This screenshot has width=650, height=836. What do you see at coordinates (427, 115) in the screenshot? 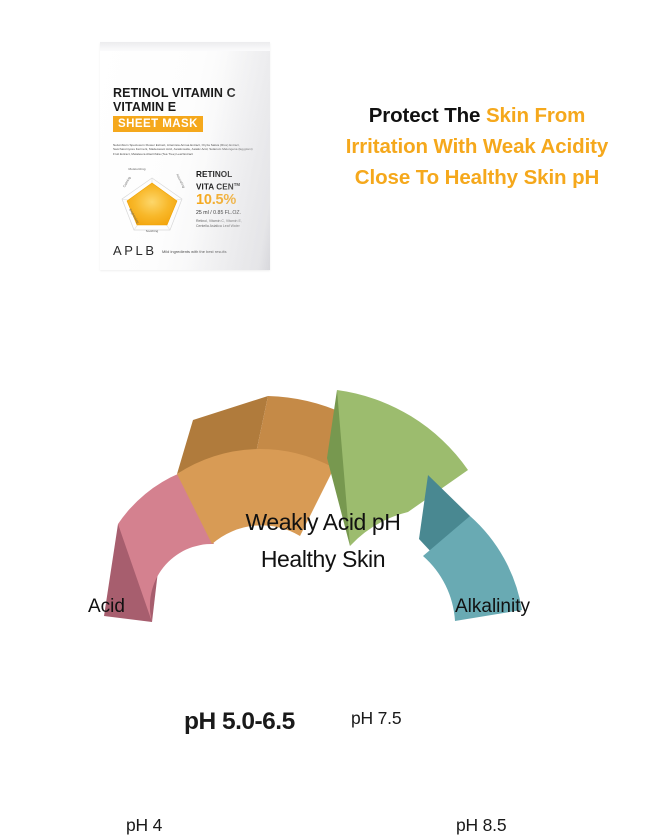
I see `headline-black-part: Protect The` at bounding box center [427, 115].